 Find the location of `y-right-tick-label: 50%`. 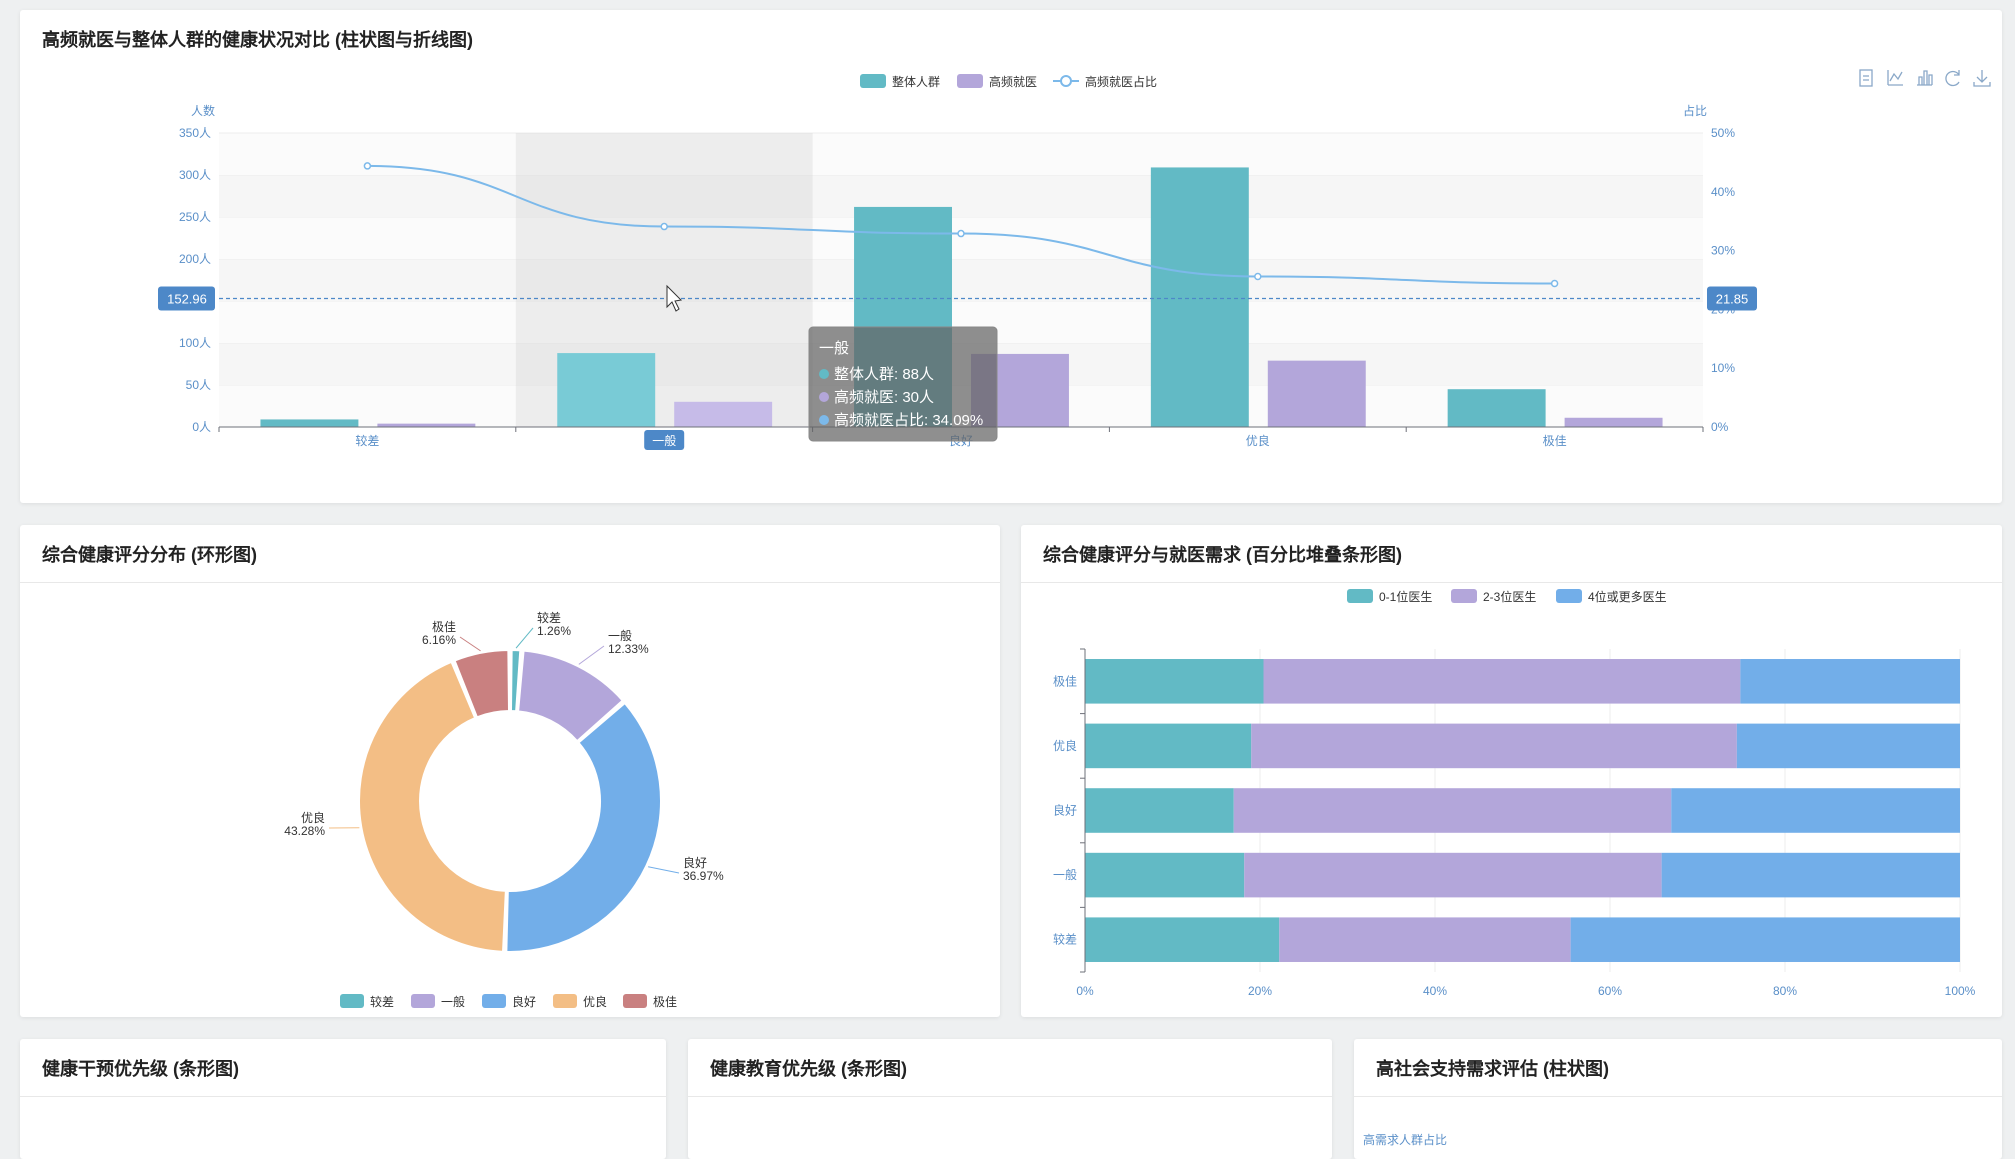

y-right-tick-label: 50% is located at coordinates (1723, 133).